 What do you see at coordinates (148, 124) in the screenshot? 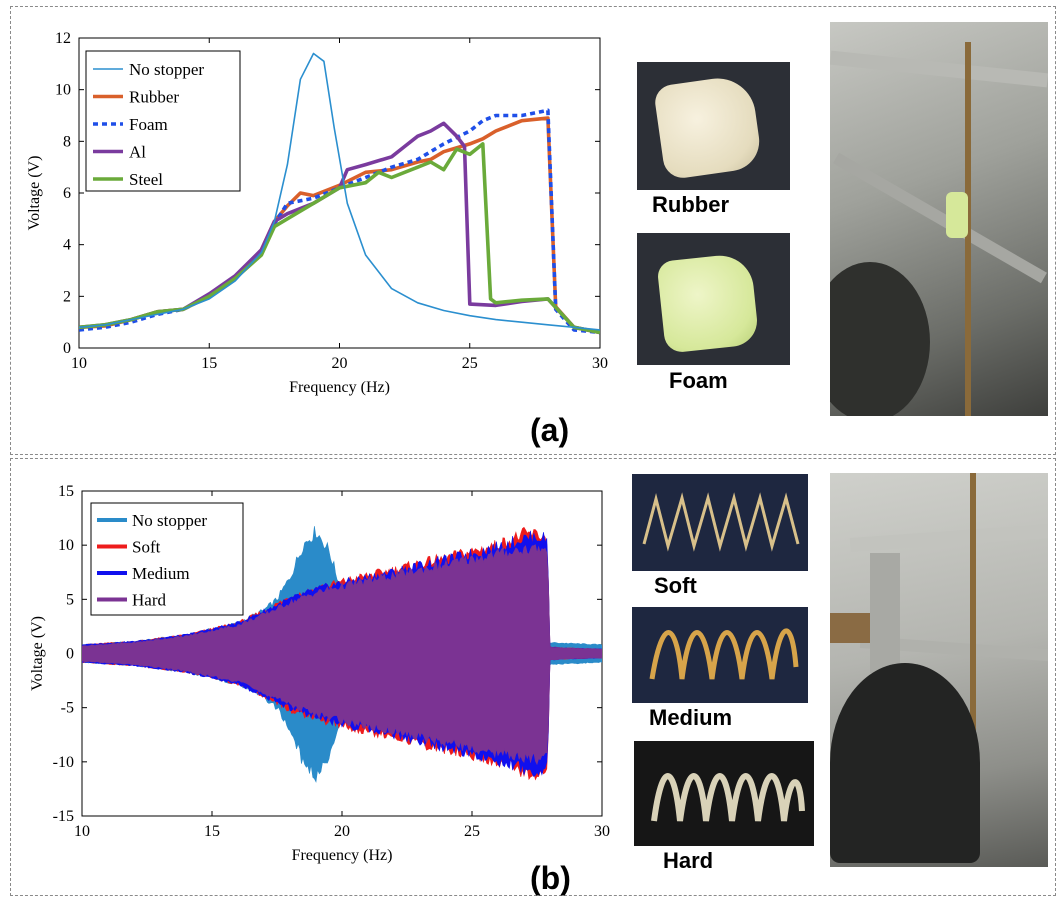
I see `chart-a-legend-label: Foam` at bounding box center [148, 124].